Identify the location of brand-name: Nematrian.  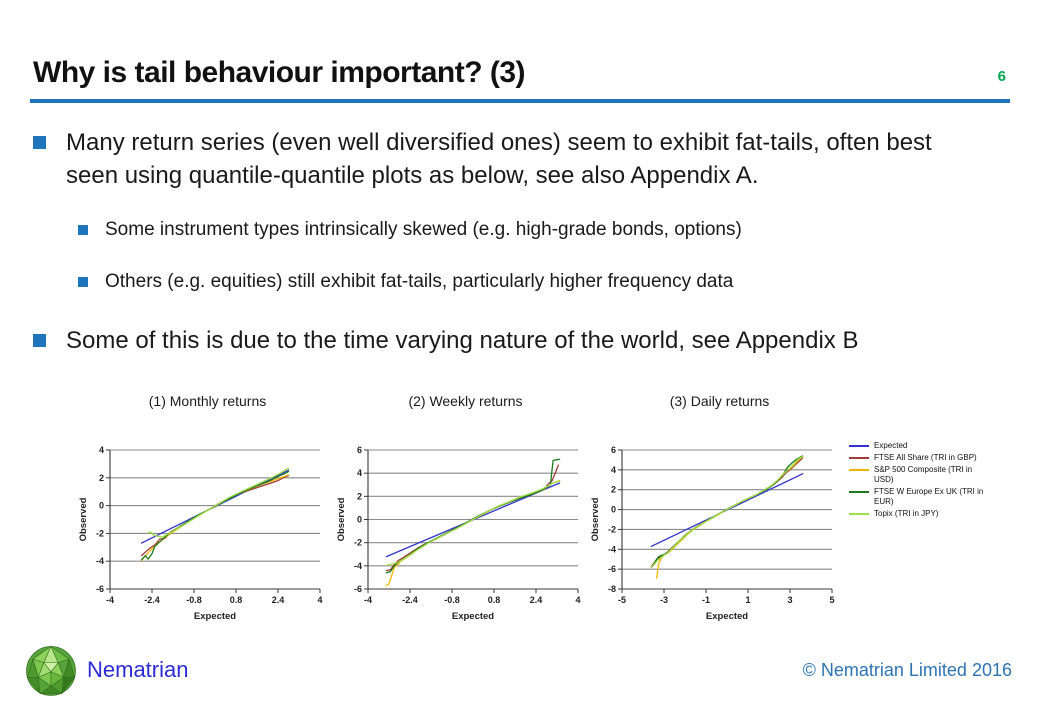
(138, 669).